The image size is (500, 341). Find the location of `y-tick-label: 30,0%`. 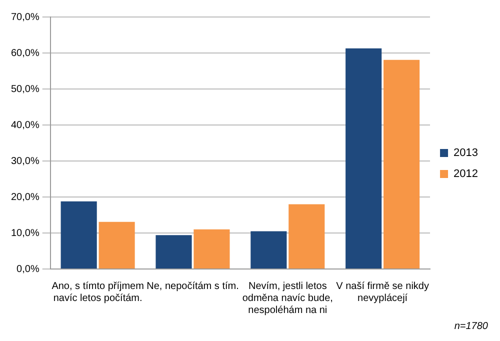

y-tick-label: 30,0% is located at coordinates (25, 161).